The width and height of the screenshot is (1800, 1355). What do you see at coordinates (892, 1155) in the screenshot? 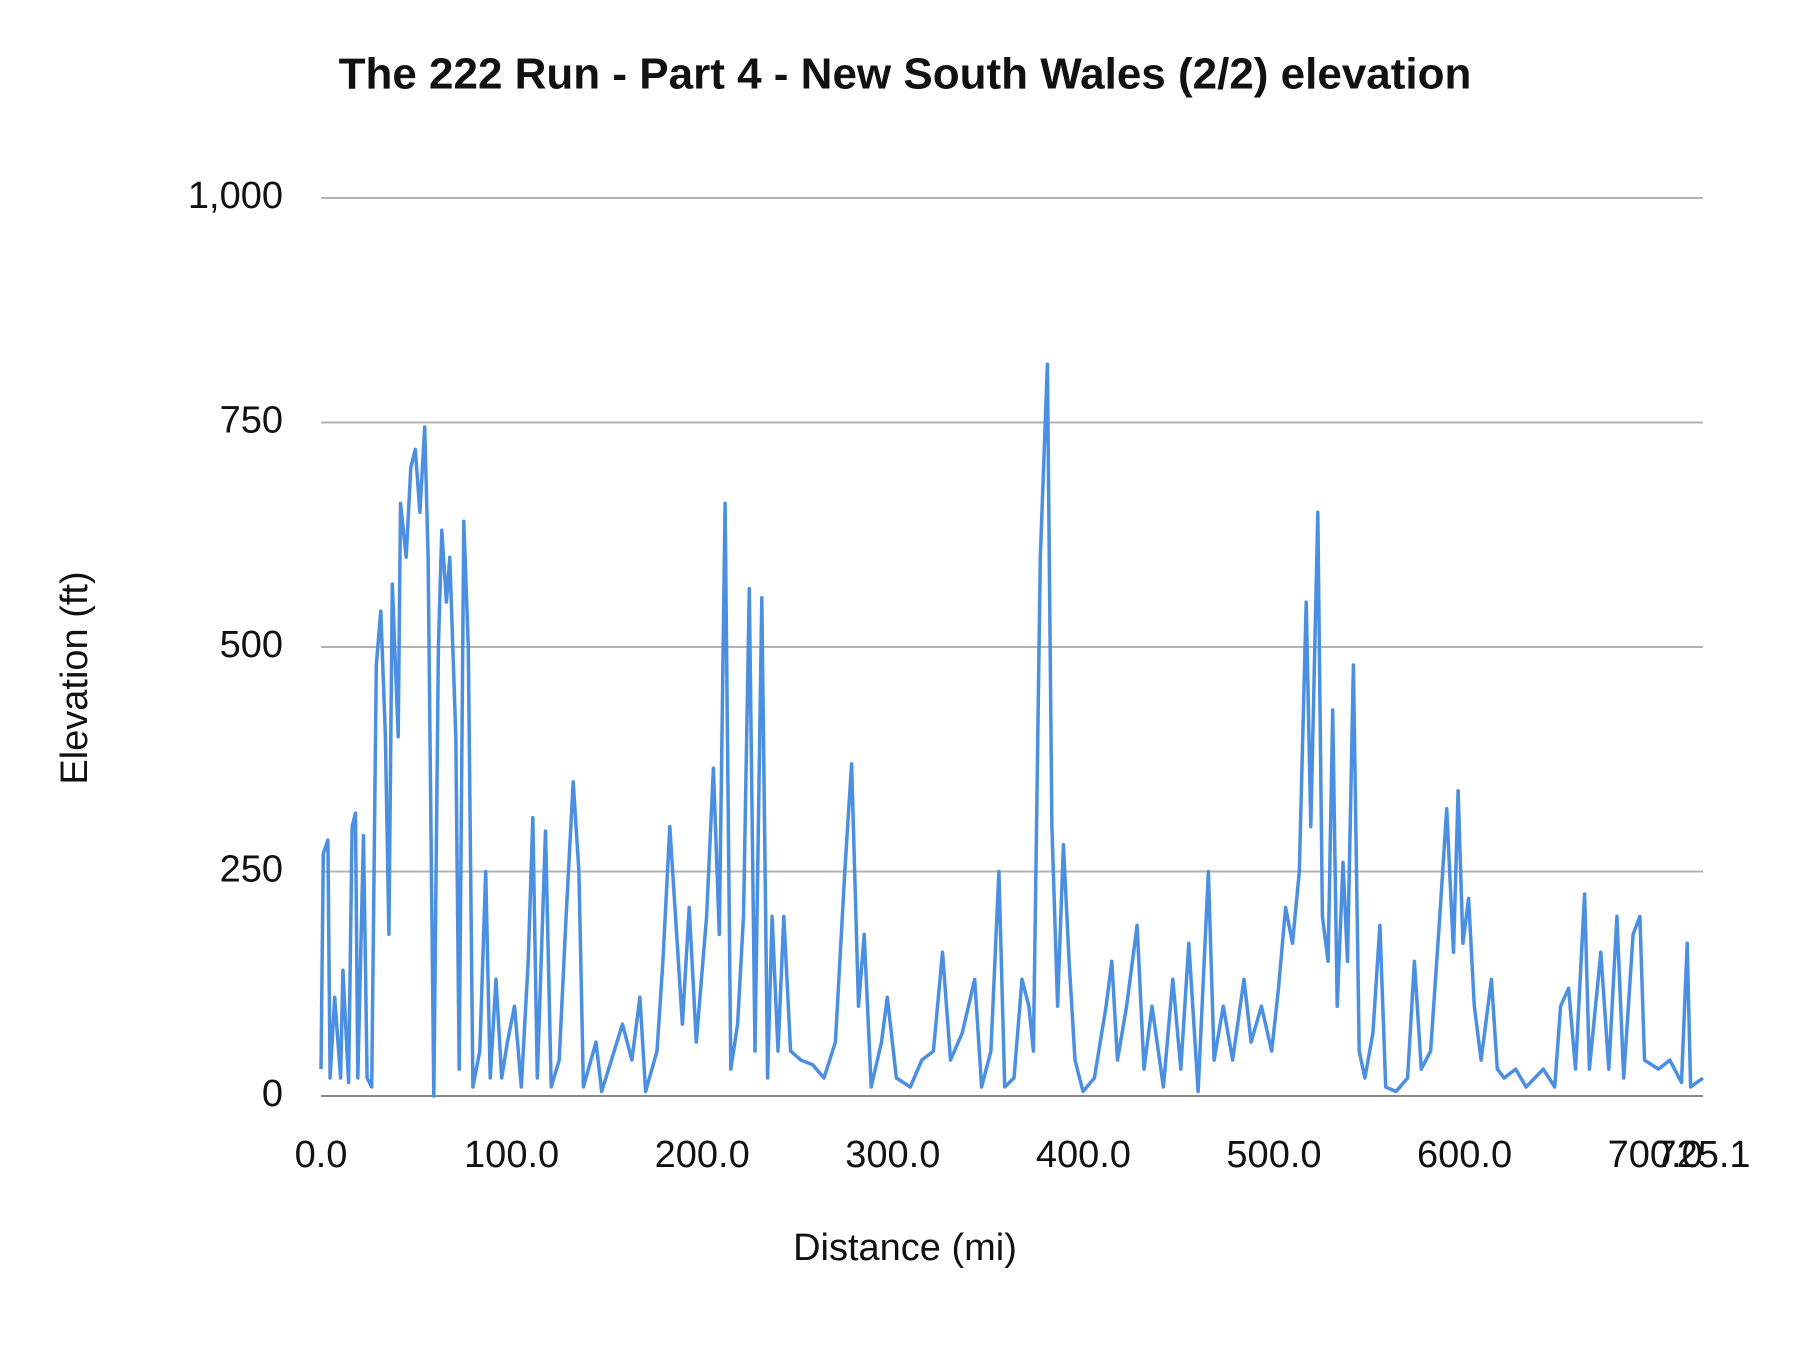
I see `x-tick-label: 300.0` at bounding box center [892, 1155].